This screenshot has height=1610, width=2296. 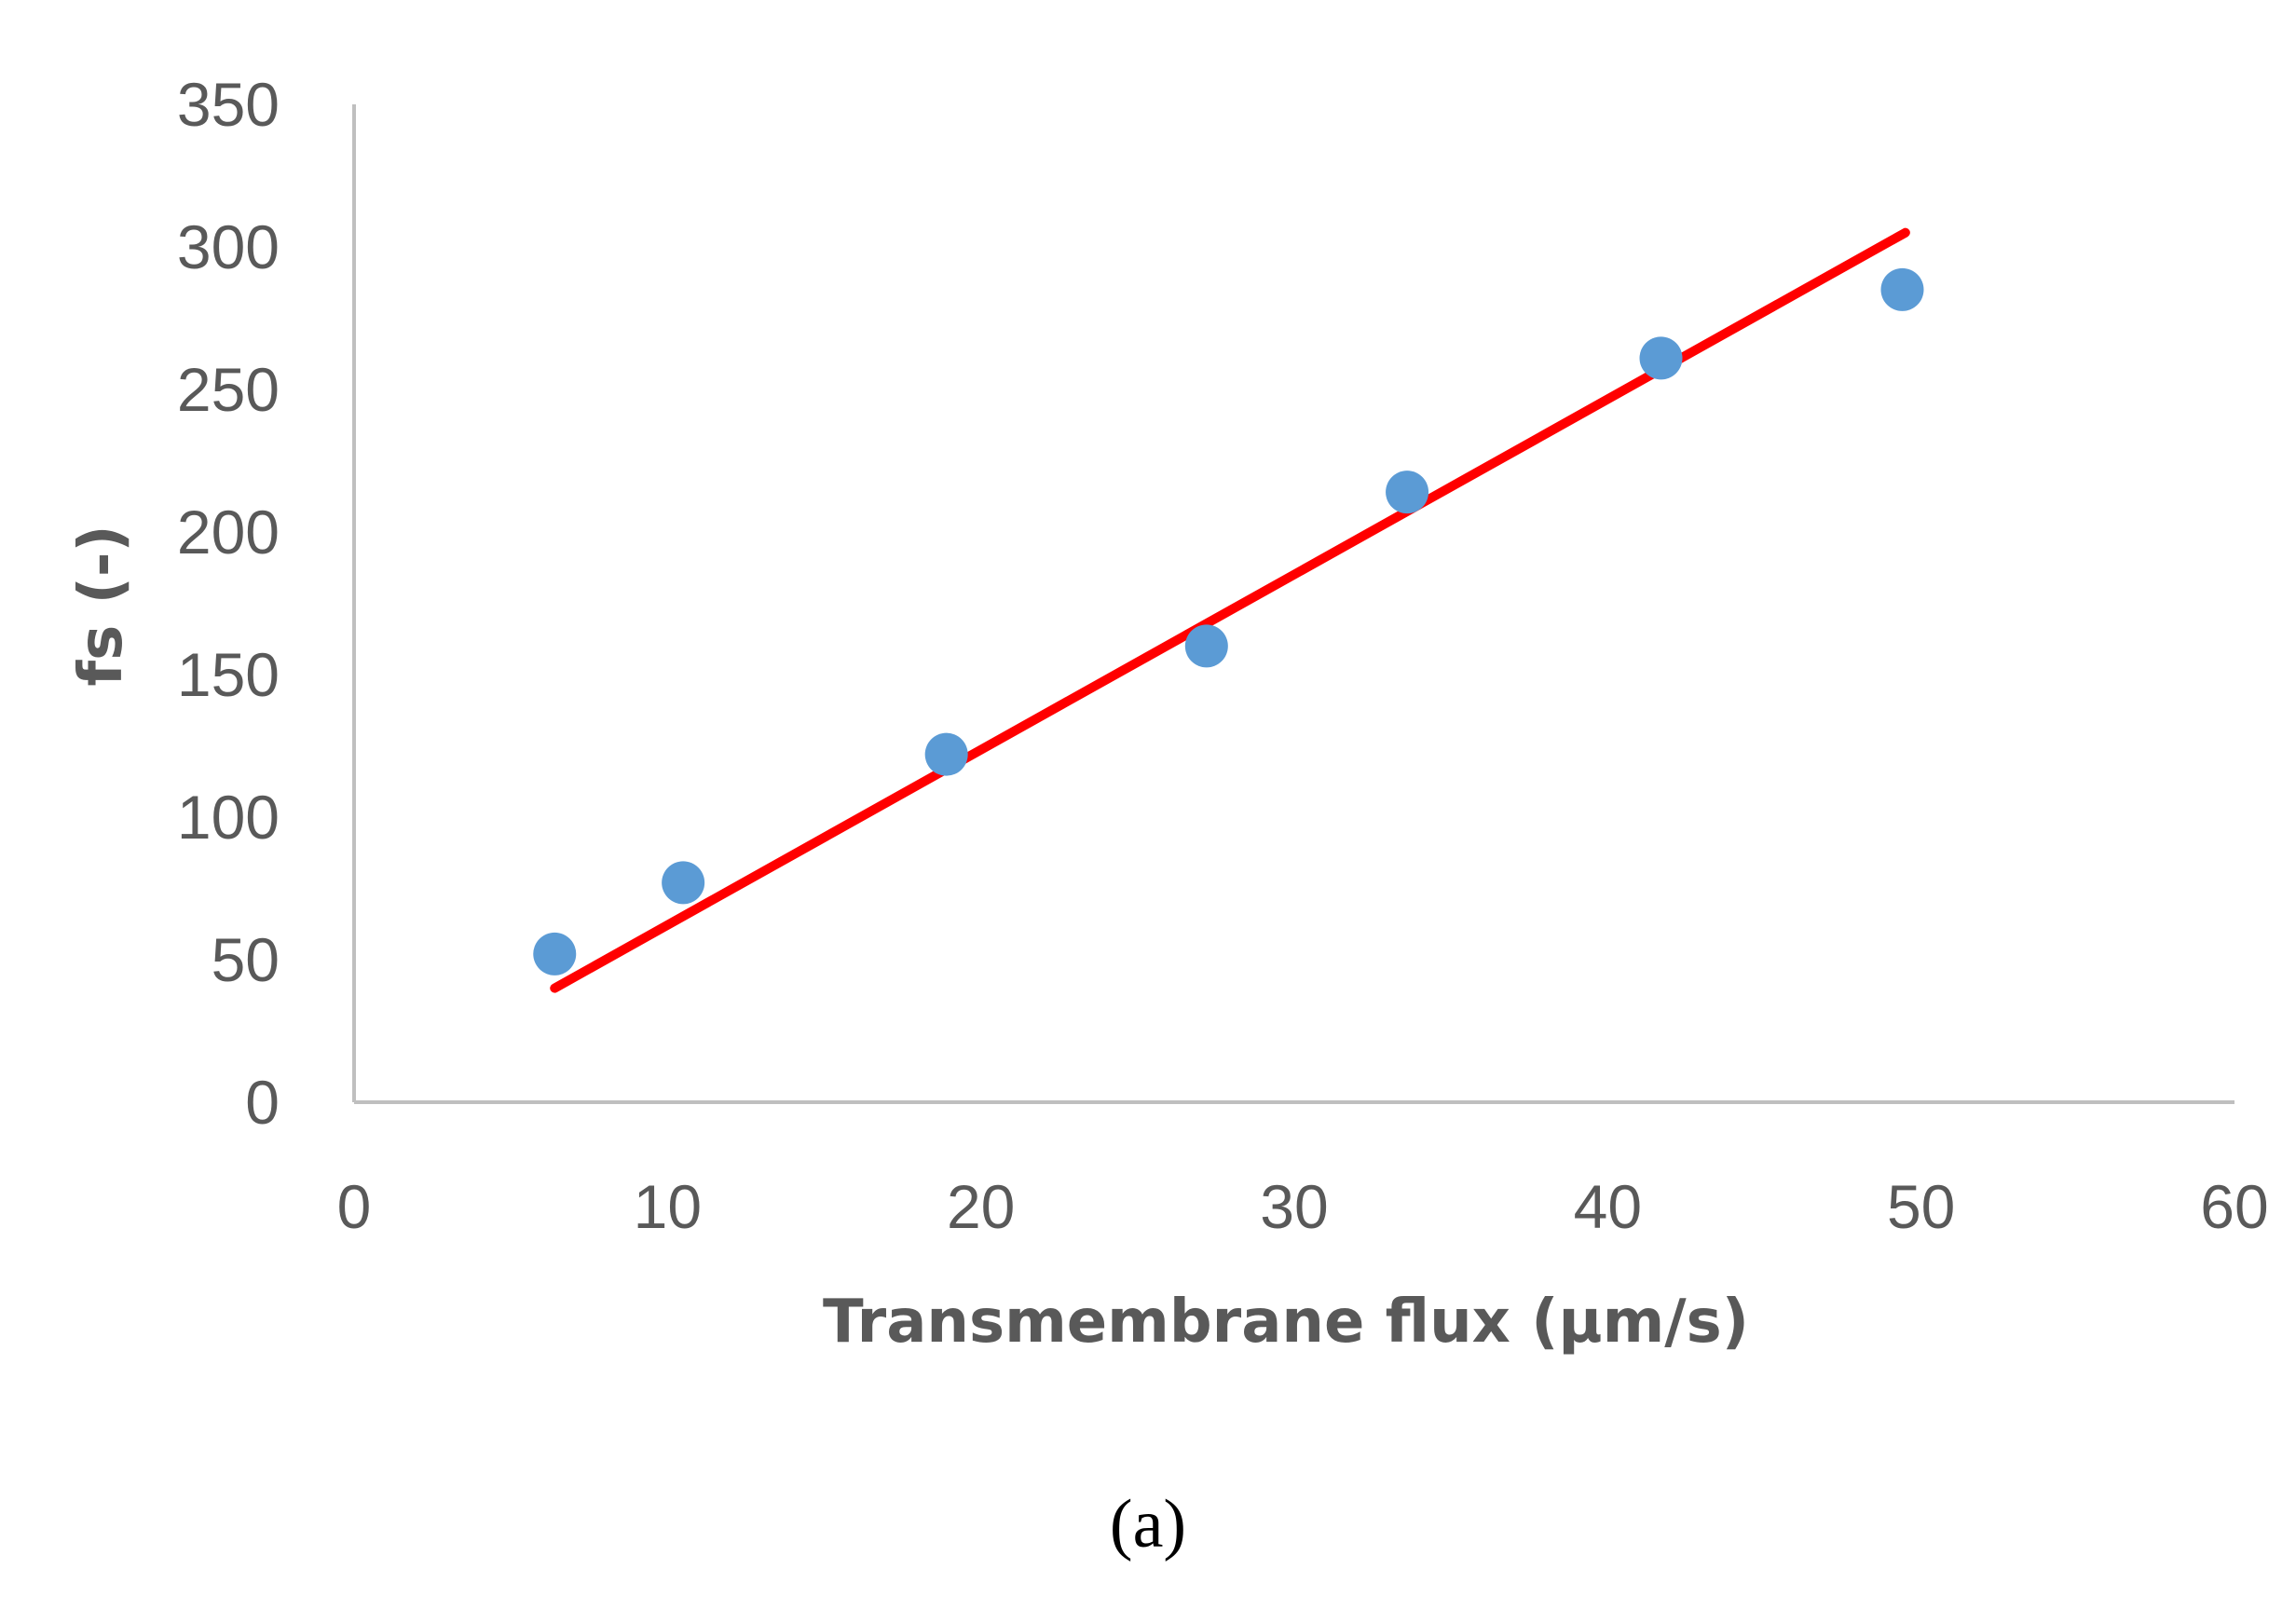 I want to click on x-tick-label: 50, so click(x=1921, y=1206).